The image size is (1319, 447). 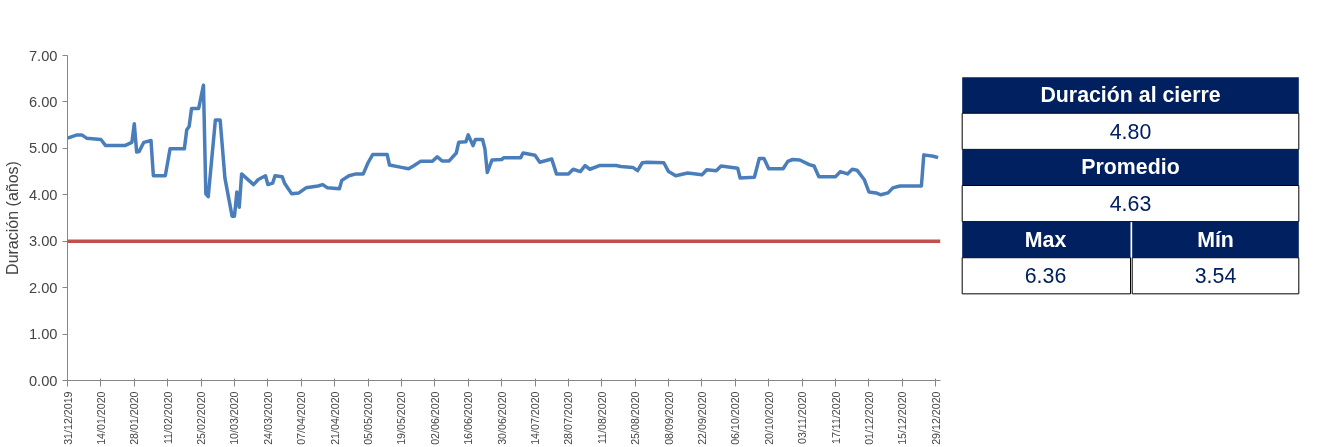 What do you see at coordinates (902, 418) in the screenshot?
I see `x-tick-label: 15/12/2020` at bounding box center [902, 418].